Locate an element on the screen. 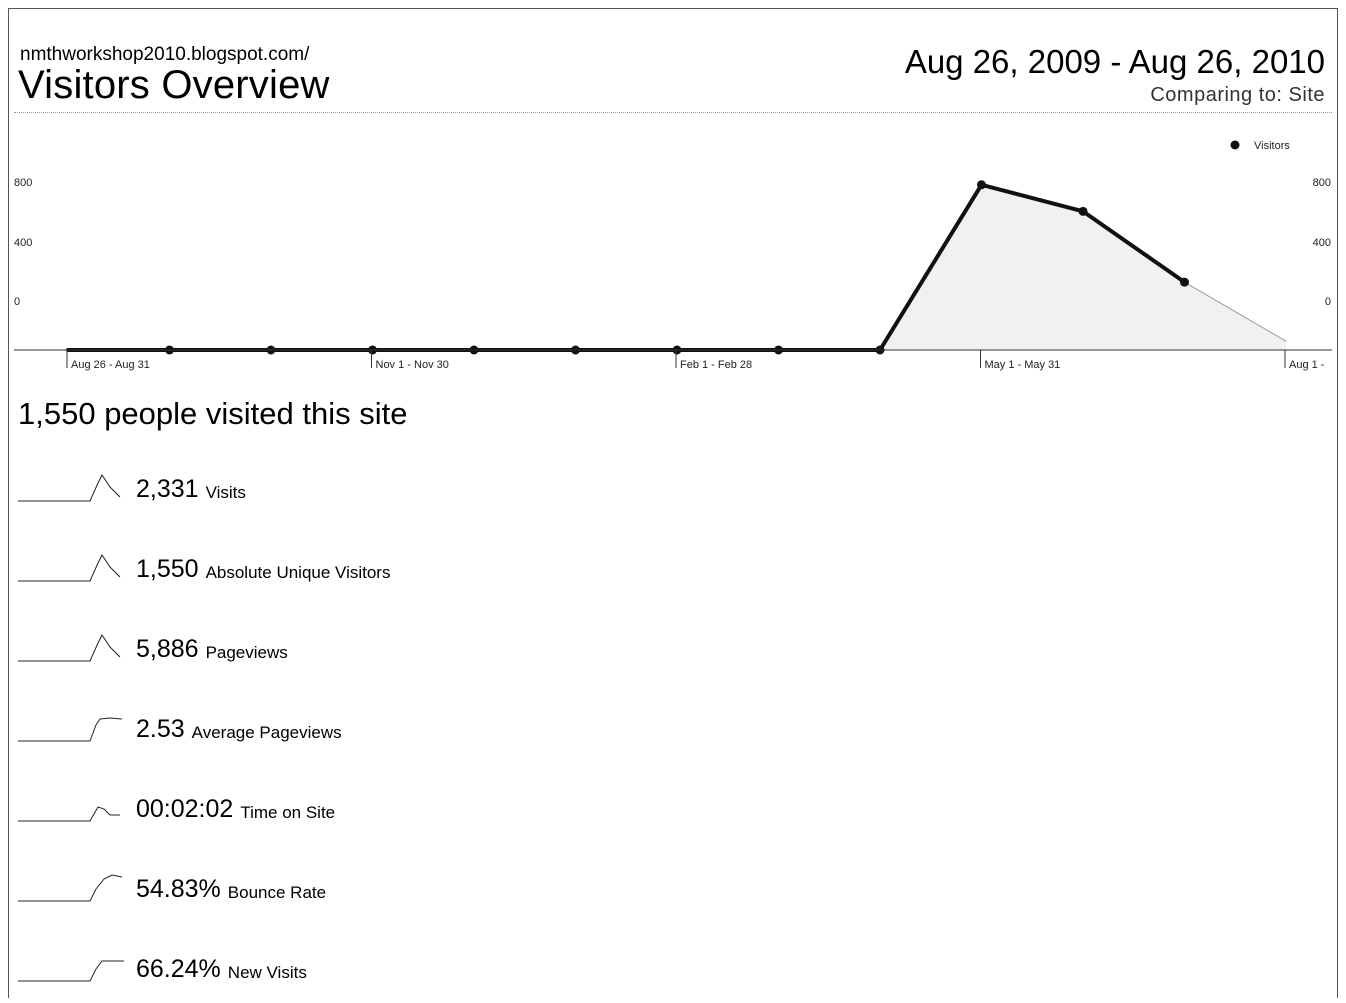 The height and width of the screenshot is (1003, 1346). y-tick-label-right: 400 is located at coordinates (1322, 243).